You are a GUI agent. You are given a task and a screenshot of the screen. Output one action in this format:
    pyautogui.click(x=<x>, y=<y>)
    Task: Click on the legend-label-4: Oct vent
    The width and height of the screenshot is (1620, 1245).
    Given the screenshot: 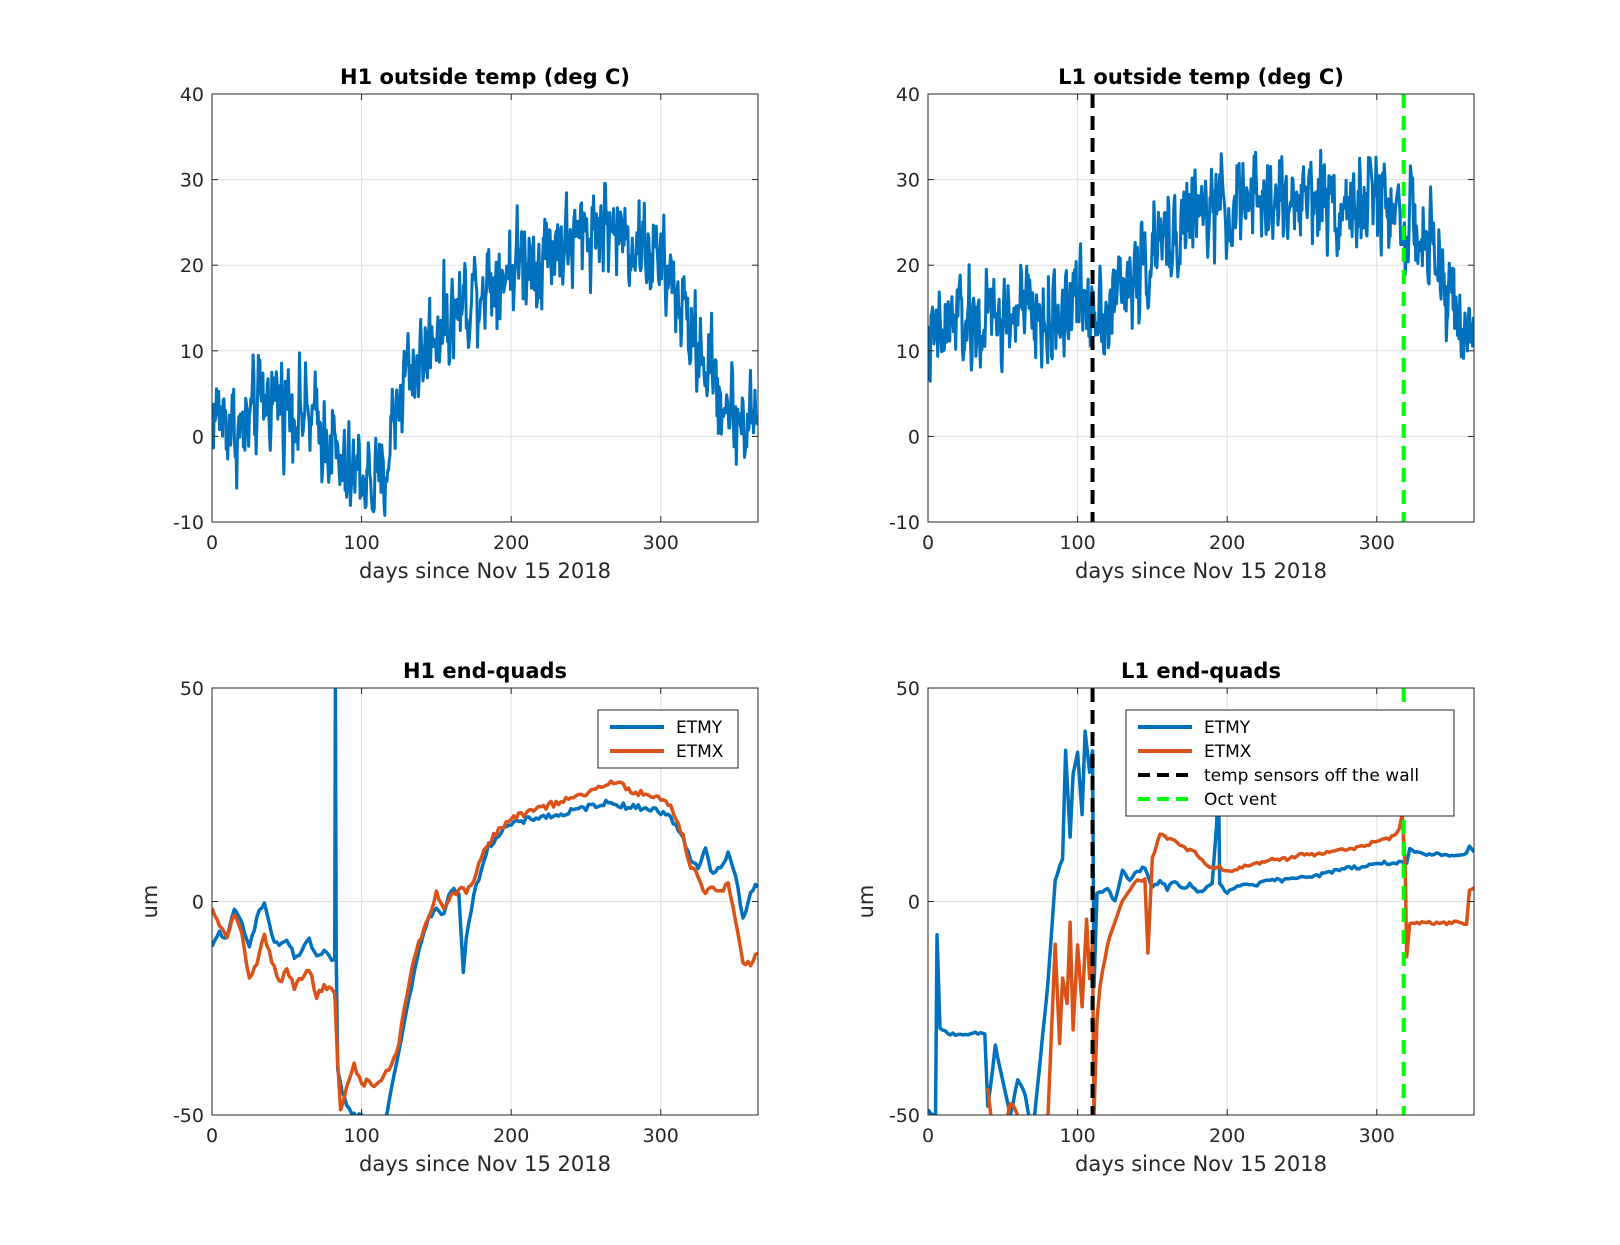 What is the action you would take?
    pyautogui.click(x=1240, y=800)
    